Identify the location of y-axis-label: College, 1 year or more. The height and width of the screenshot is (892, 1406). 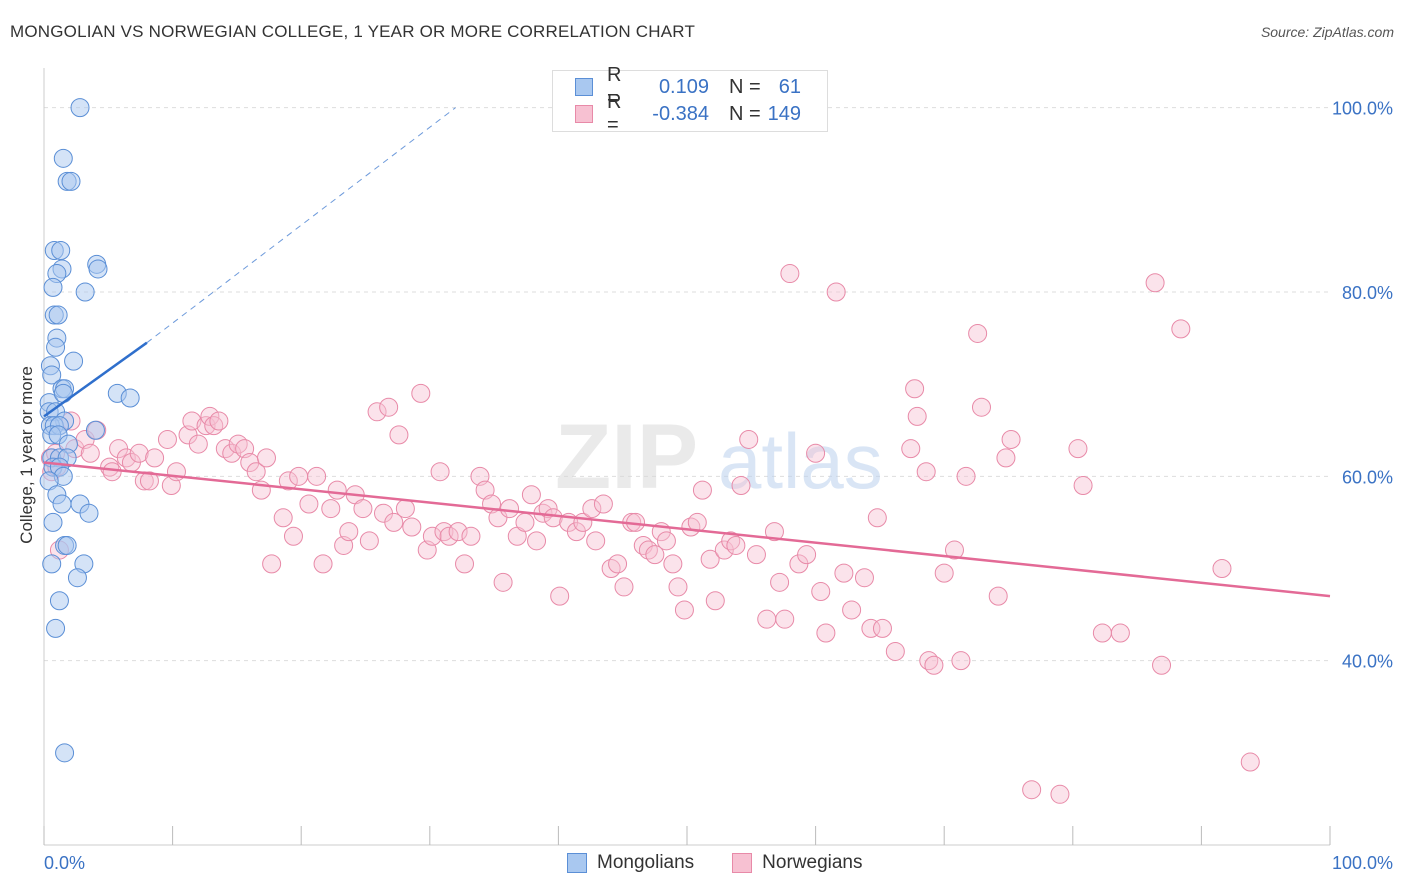
(26, 455).